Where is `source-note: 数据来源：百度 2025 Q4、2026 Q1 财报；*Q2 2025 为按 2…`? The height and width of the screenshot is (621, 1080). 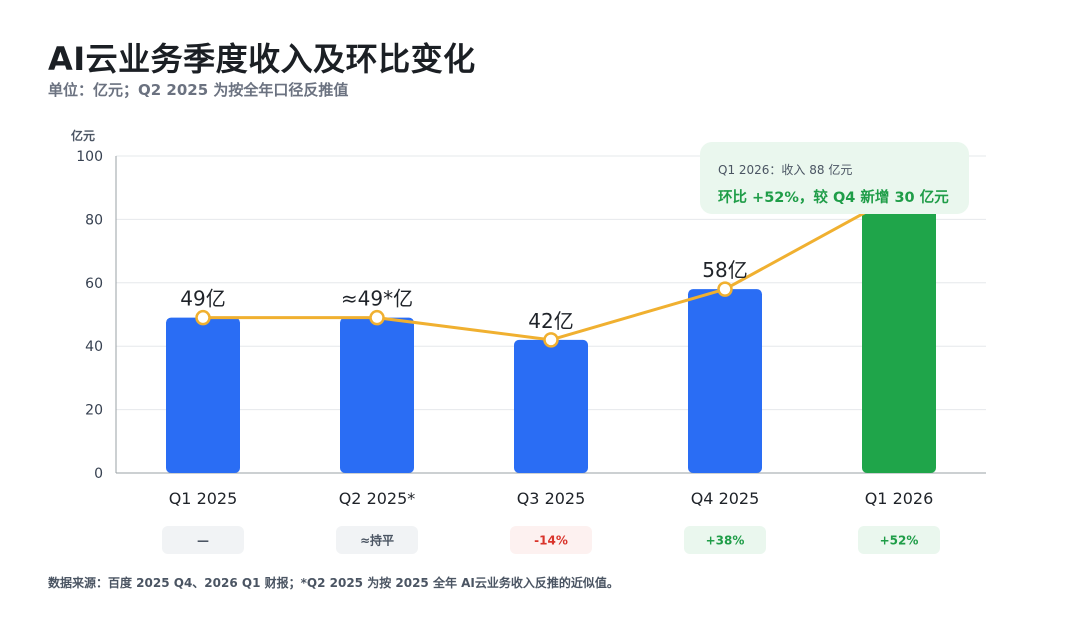 source-note: 数据来源：百度 2025 Q4、2026 Q1 财报；*Q2 2025 为按 2… is located at coordinates (333, 583).